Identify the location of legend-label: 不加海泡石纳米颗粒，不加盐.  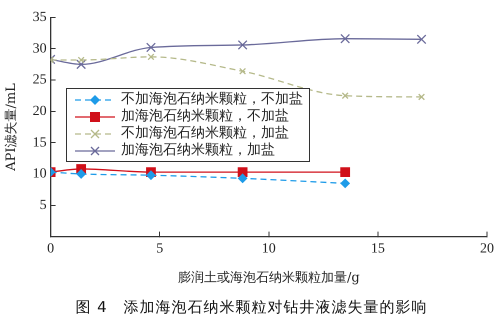
(212, 99).